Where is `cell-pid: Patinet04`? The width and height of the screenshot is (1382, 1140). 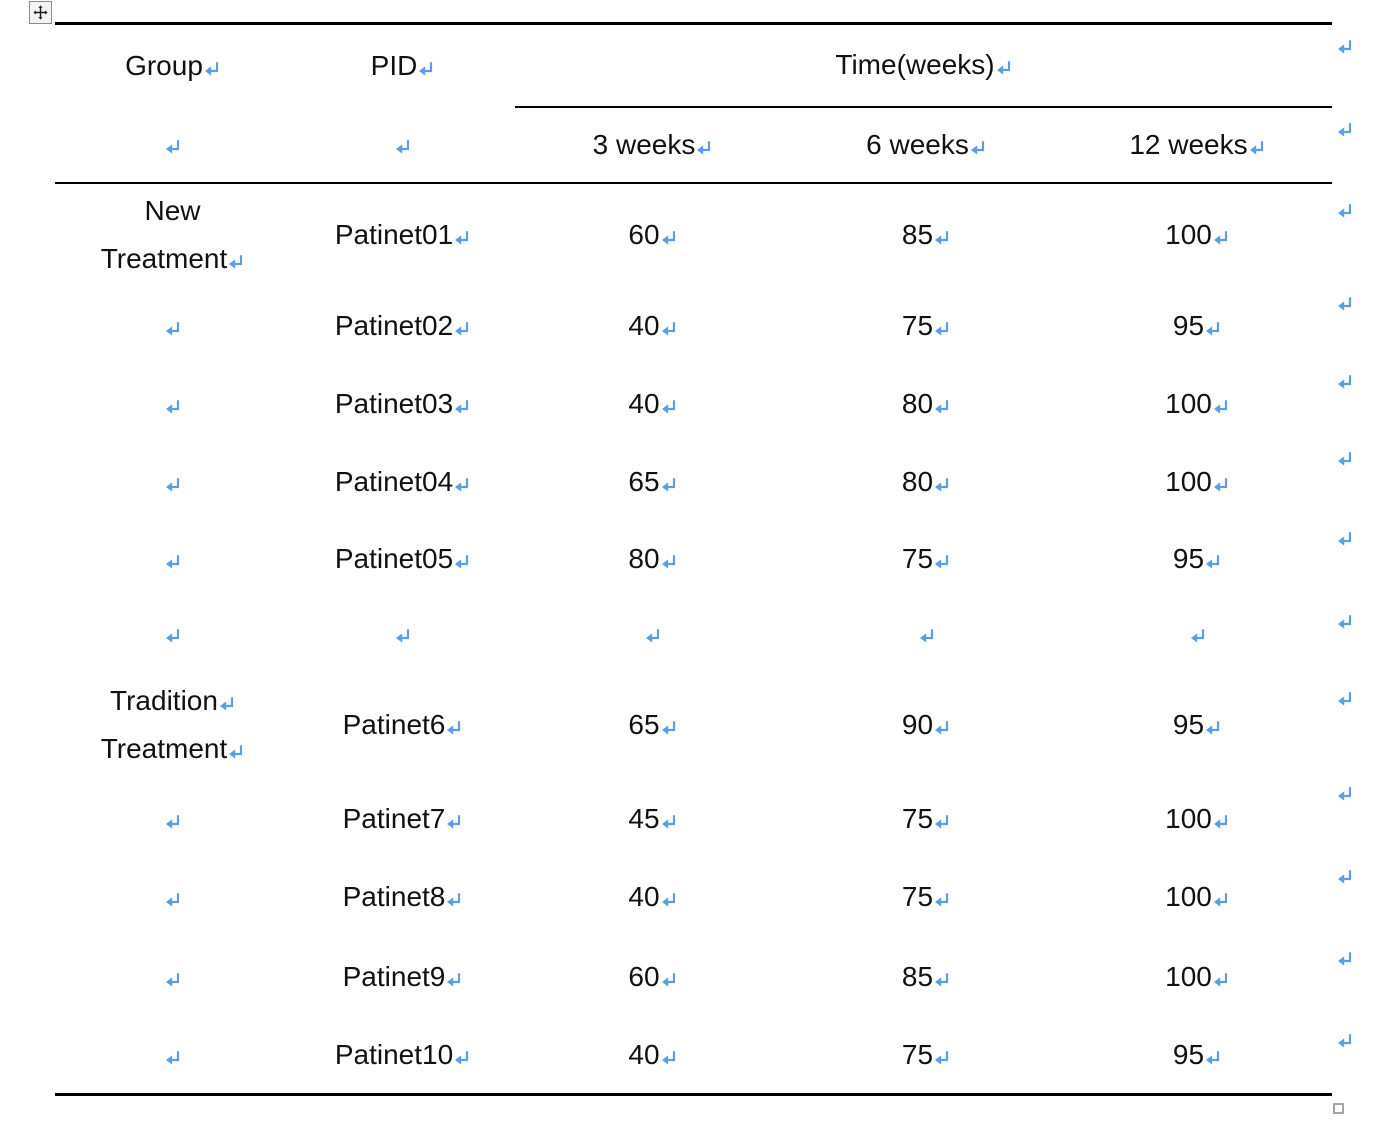
cell-pid: Patinet04 is located at coordinates (402, 482).